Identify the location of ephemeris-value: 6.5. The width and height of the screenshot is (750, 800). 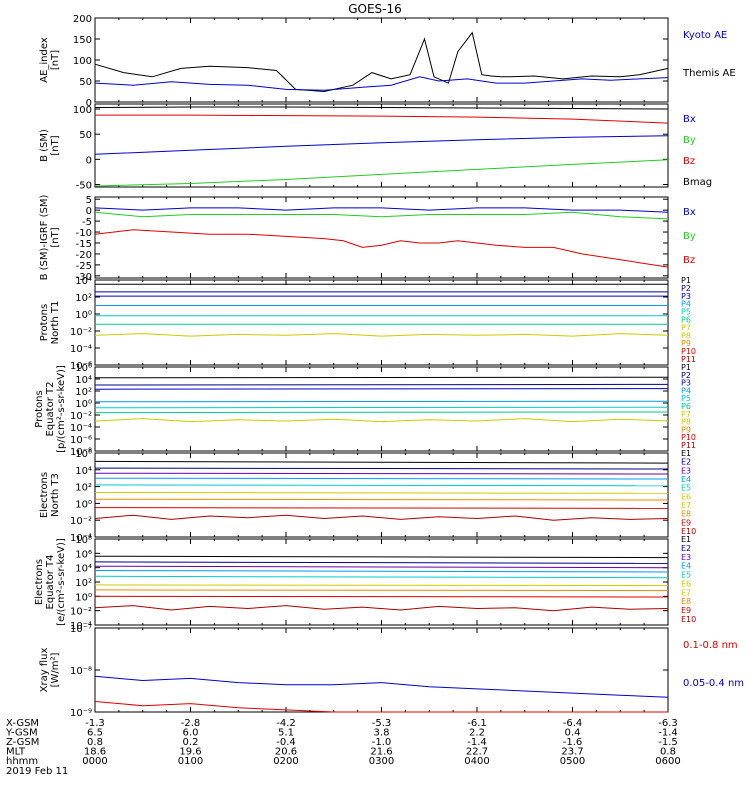
(95, 733).